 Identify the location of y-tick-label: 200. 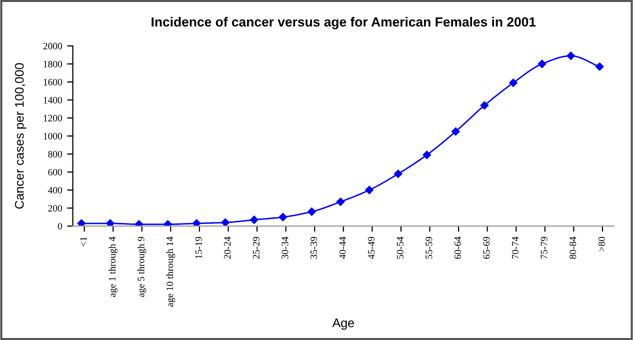
(55, 208).